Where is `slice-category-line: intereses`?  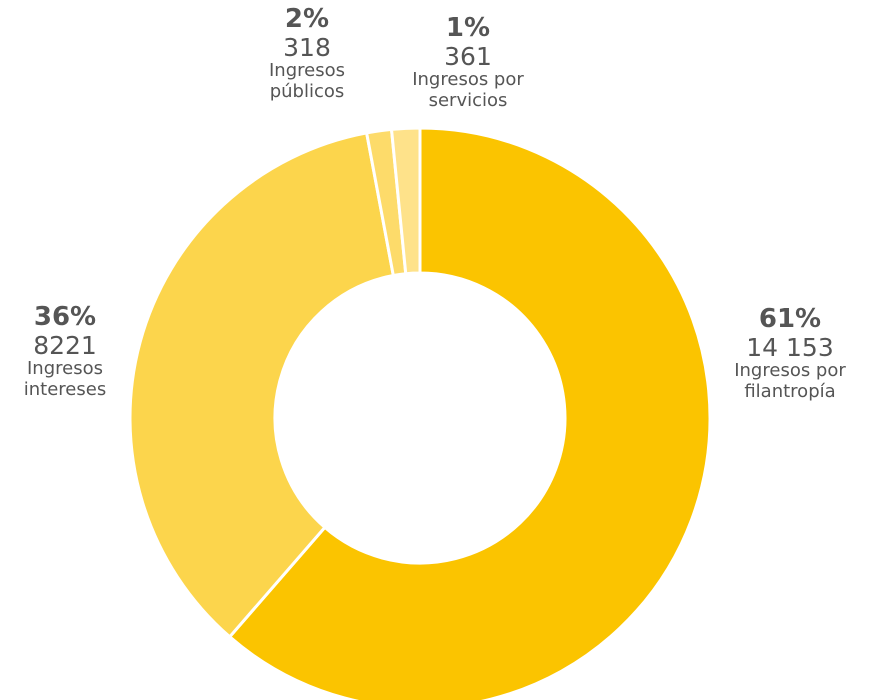 slice-category-line: intereses is located at coordinates (65, 390).